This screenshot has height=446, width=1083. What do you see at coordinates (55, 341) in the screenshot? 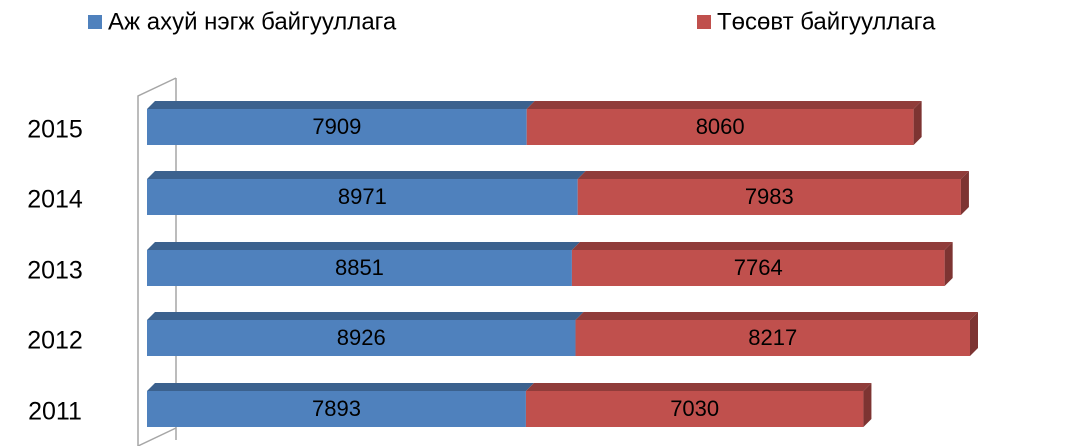
I see `category-label: 2012` at bounding box center [55, 341].